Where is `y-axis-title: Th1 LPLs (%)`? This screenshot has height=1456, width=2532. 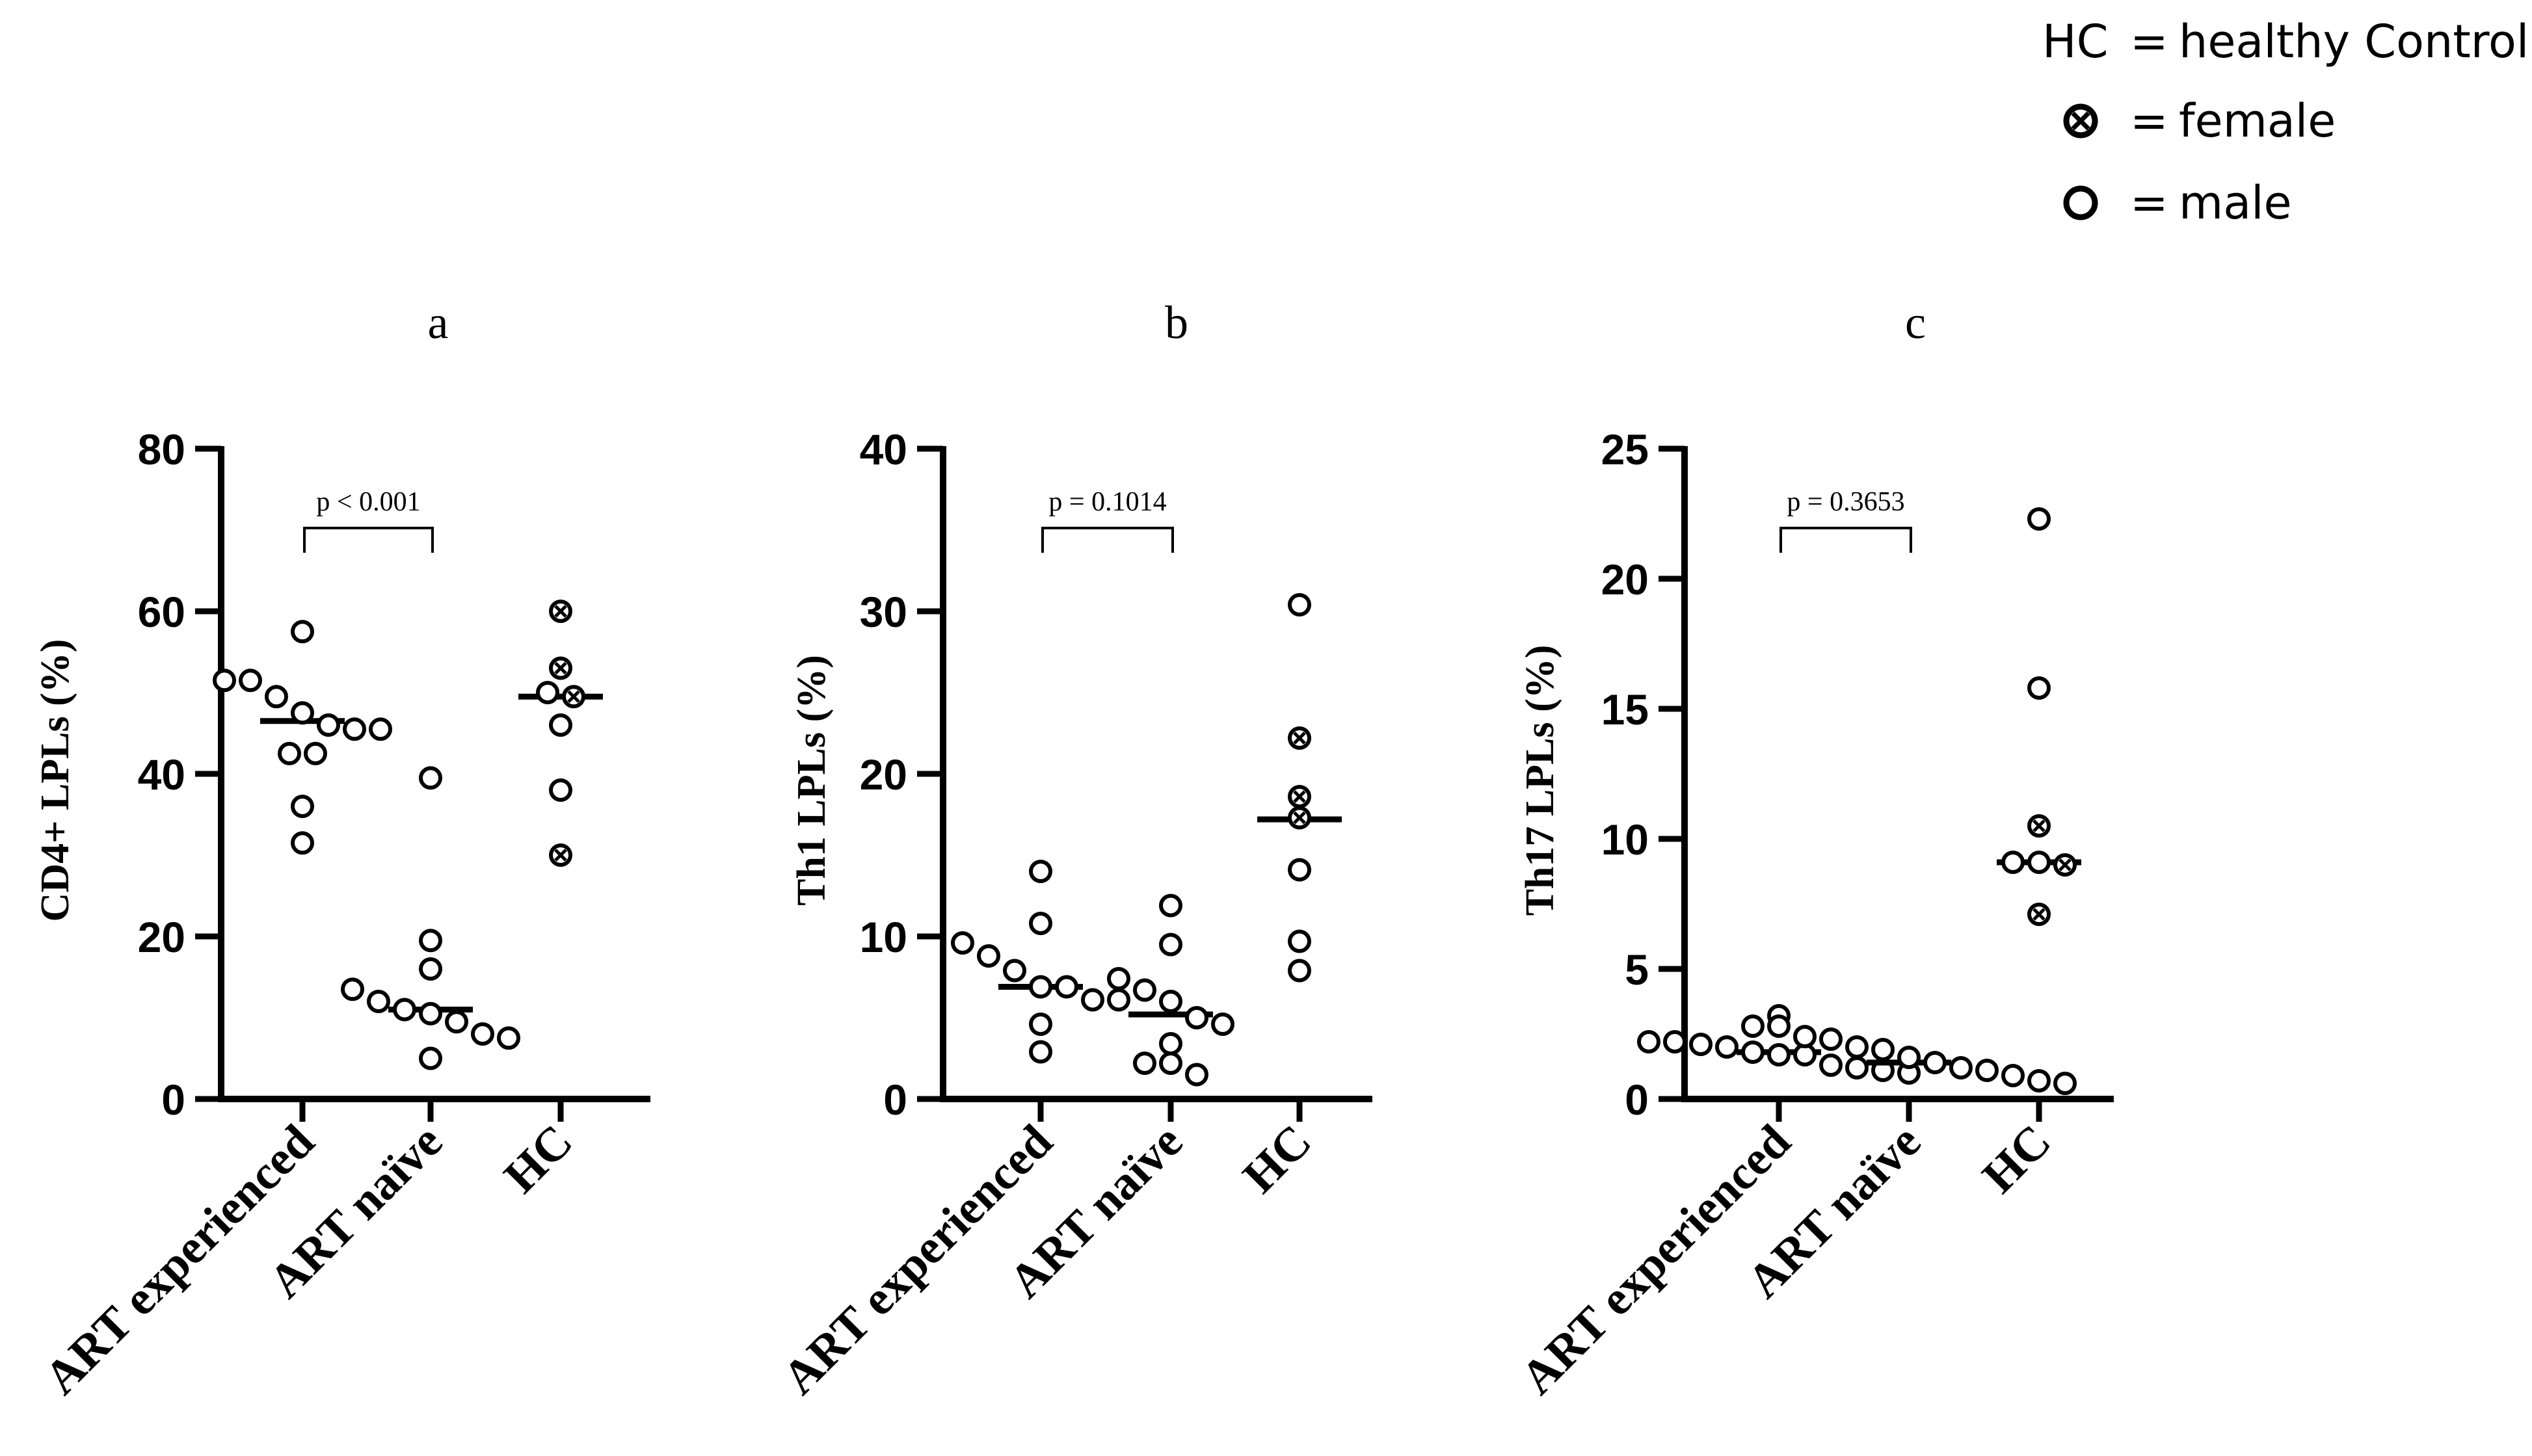 y-axis-title: Th1 LPLs (%) is located at coordinates (812, 781).